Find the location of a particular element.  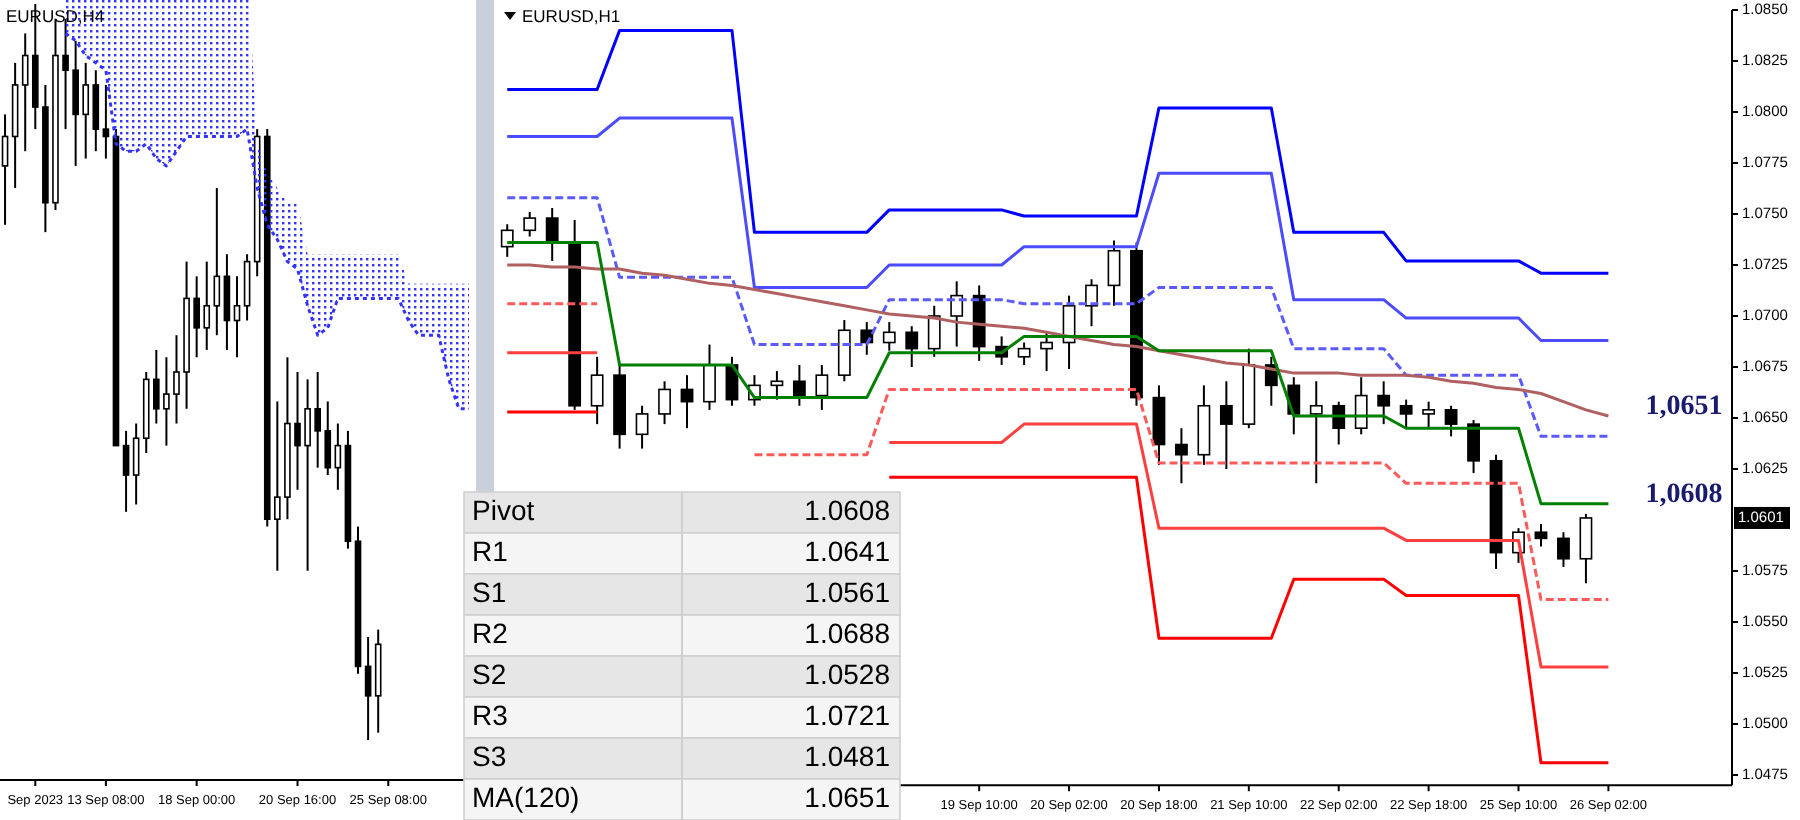

data-label: 1.0608 is located at coordinates (847, 509).